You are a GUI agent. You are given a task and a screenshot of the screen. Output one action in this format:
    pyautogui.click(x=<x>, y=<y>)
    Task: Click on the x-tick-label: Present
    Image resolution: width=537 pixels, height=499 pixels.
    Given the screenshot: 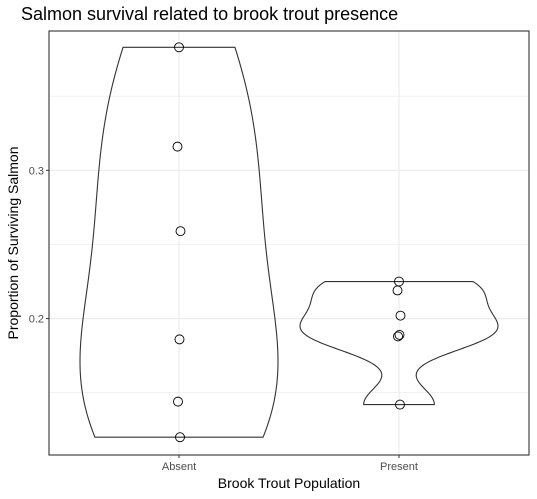 What is the action you would take?
    pyautogui.click(x=399, y=467)
    